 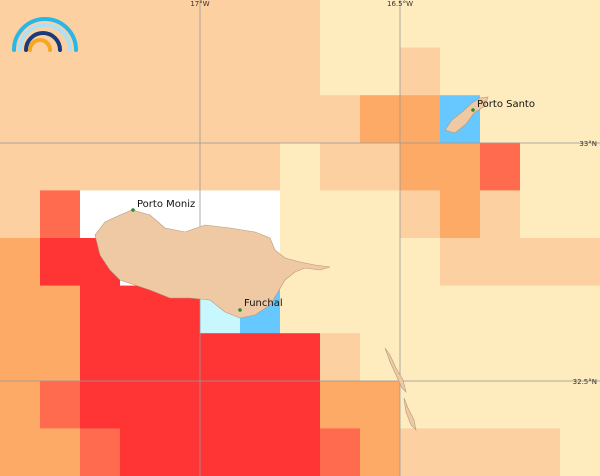 I want to click on lon-label: 17°W, so click(x=199, y=4).